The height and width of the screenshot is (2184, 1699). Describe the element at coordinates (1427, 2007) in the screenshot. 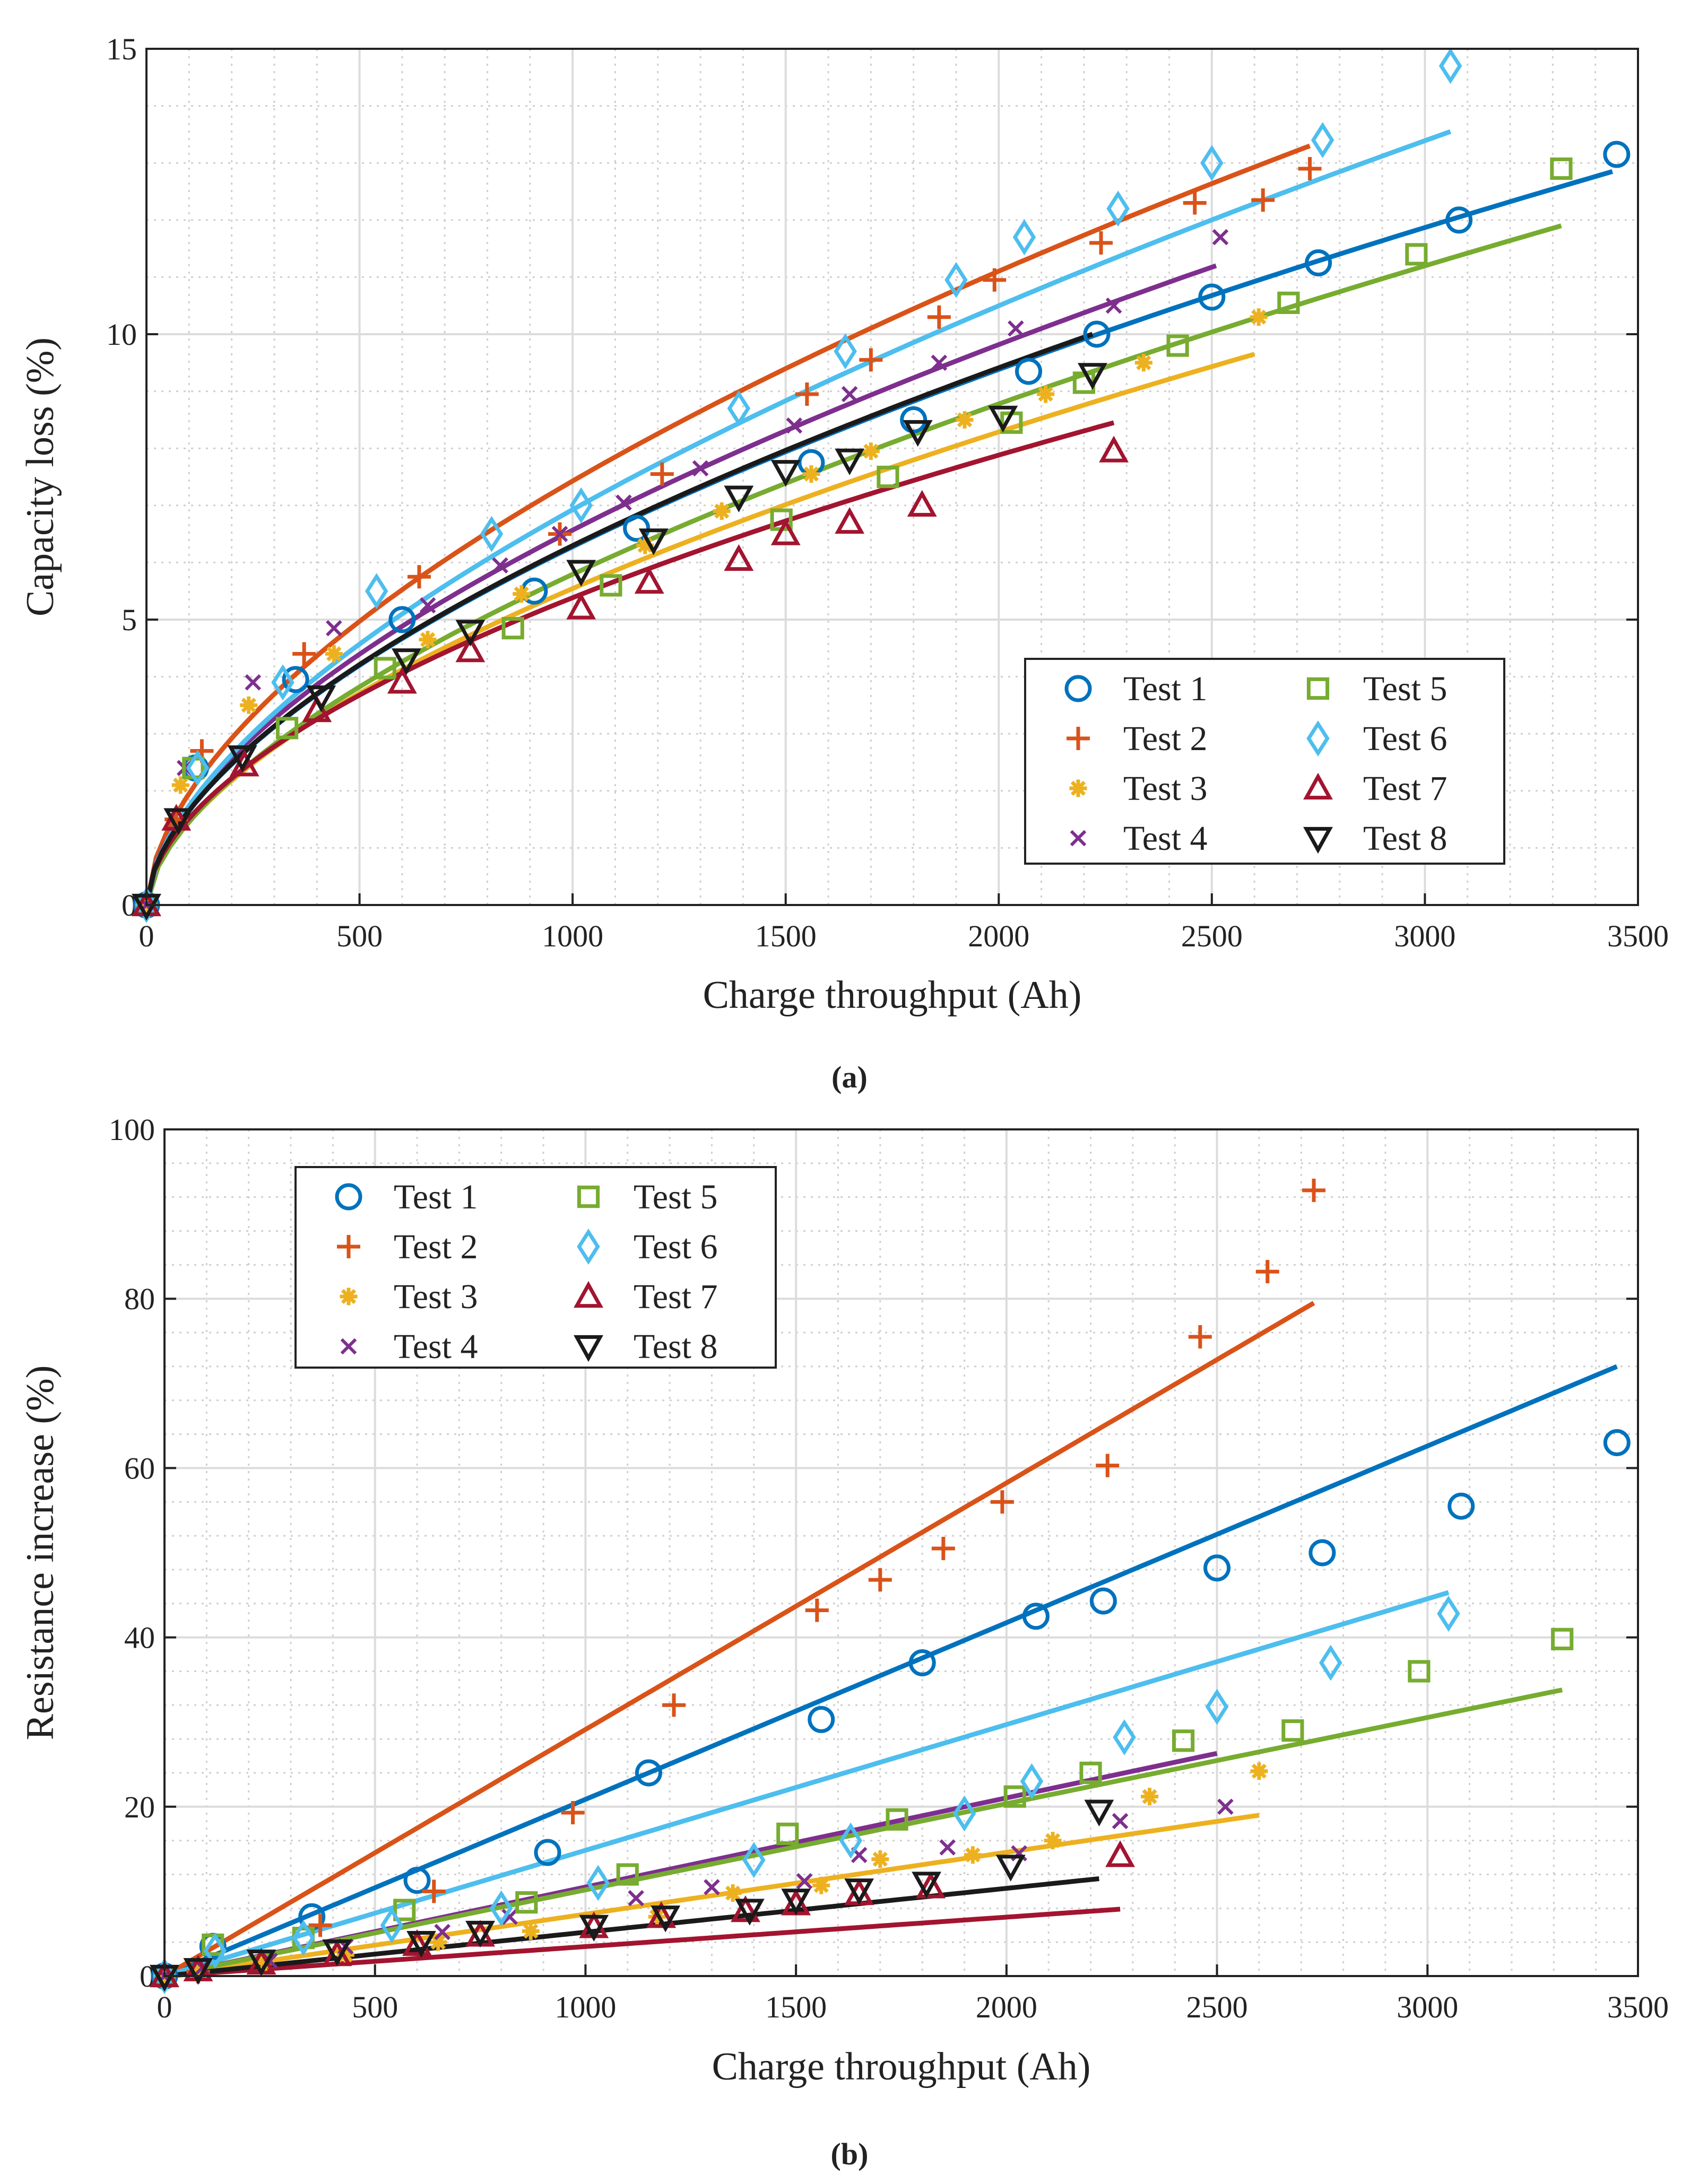

I see `x-tick-label: 3000` at that location.